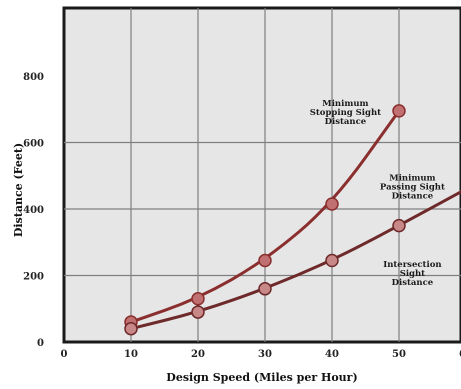 Image resolution: width=461 pixels, height=389 pixels. What do you see at coordinates (33, 144) in the screenshot?
I see `y-tick-label: 600` at bounding box center [33, 144].